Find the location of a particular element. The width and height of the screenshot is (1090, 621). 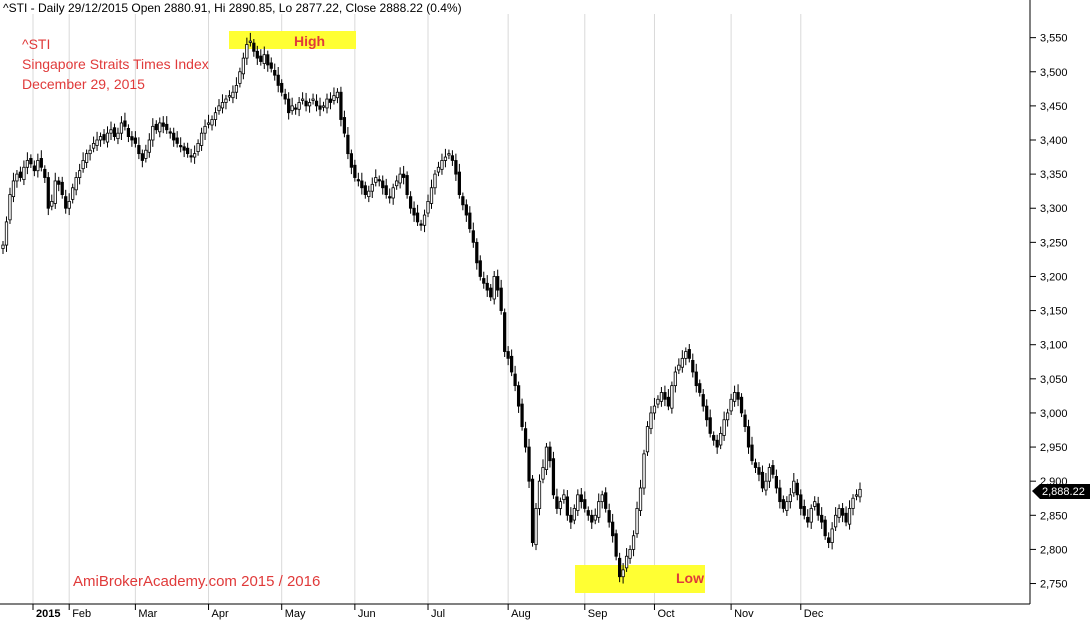

x-tick-label: Nov is located at coordinates (744, 614).